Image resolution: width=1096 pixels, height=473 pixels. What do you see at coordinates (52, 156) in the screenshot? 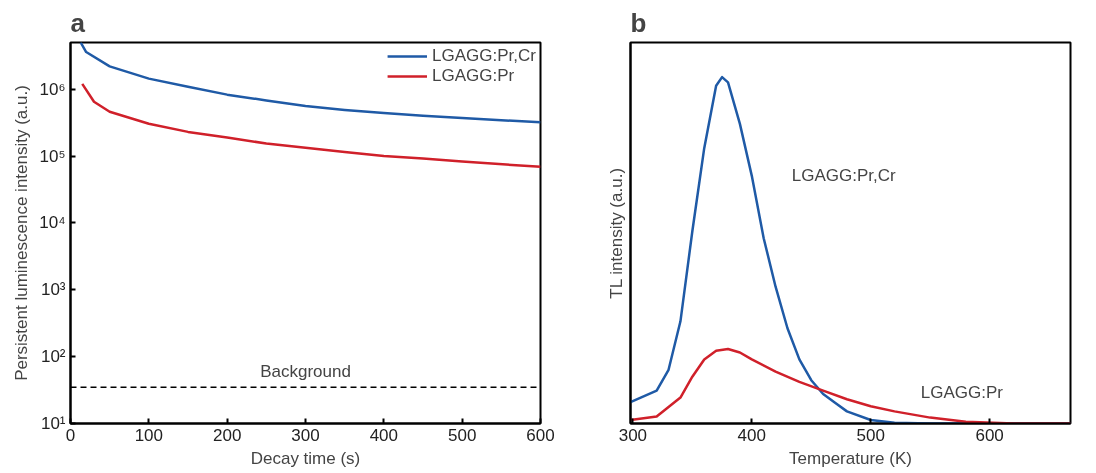
I see `y-tick-label: 10⁵` at bounding box center [52, 156].